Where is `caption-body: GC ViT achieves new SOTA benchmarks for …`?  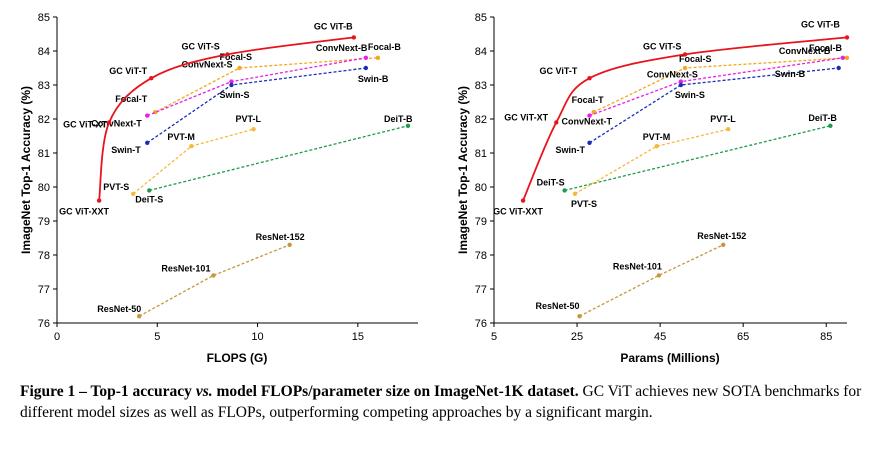 caption-body: GC ViT achieves new SOTA benchmarks for … is located at coordinates (441, 402).